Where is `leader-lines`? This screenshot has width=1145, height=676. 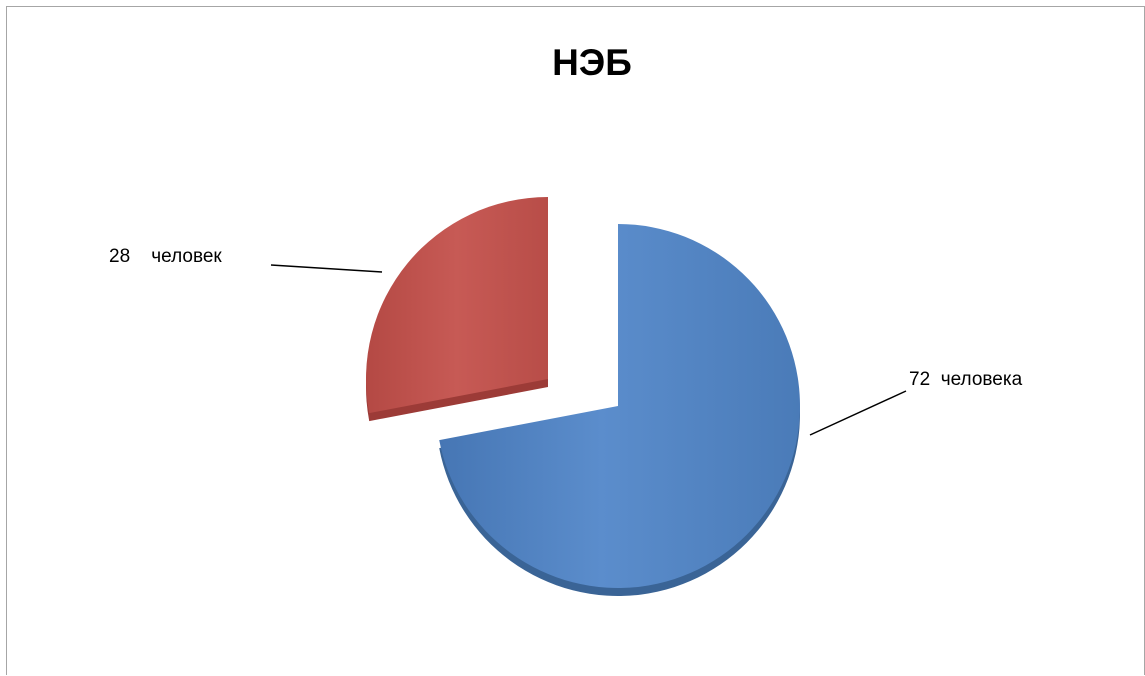 leader-lines is located at coordinates (588, 350).